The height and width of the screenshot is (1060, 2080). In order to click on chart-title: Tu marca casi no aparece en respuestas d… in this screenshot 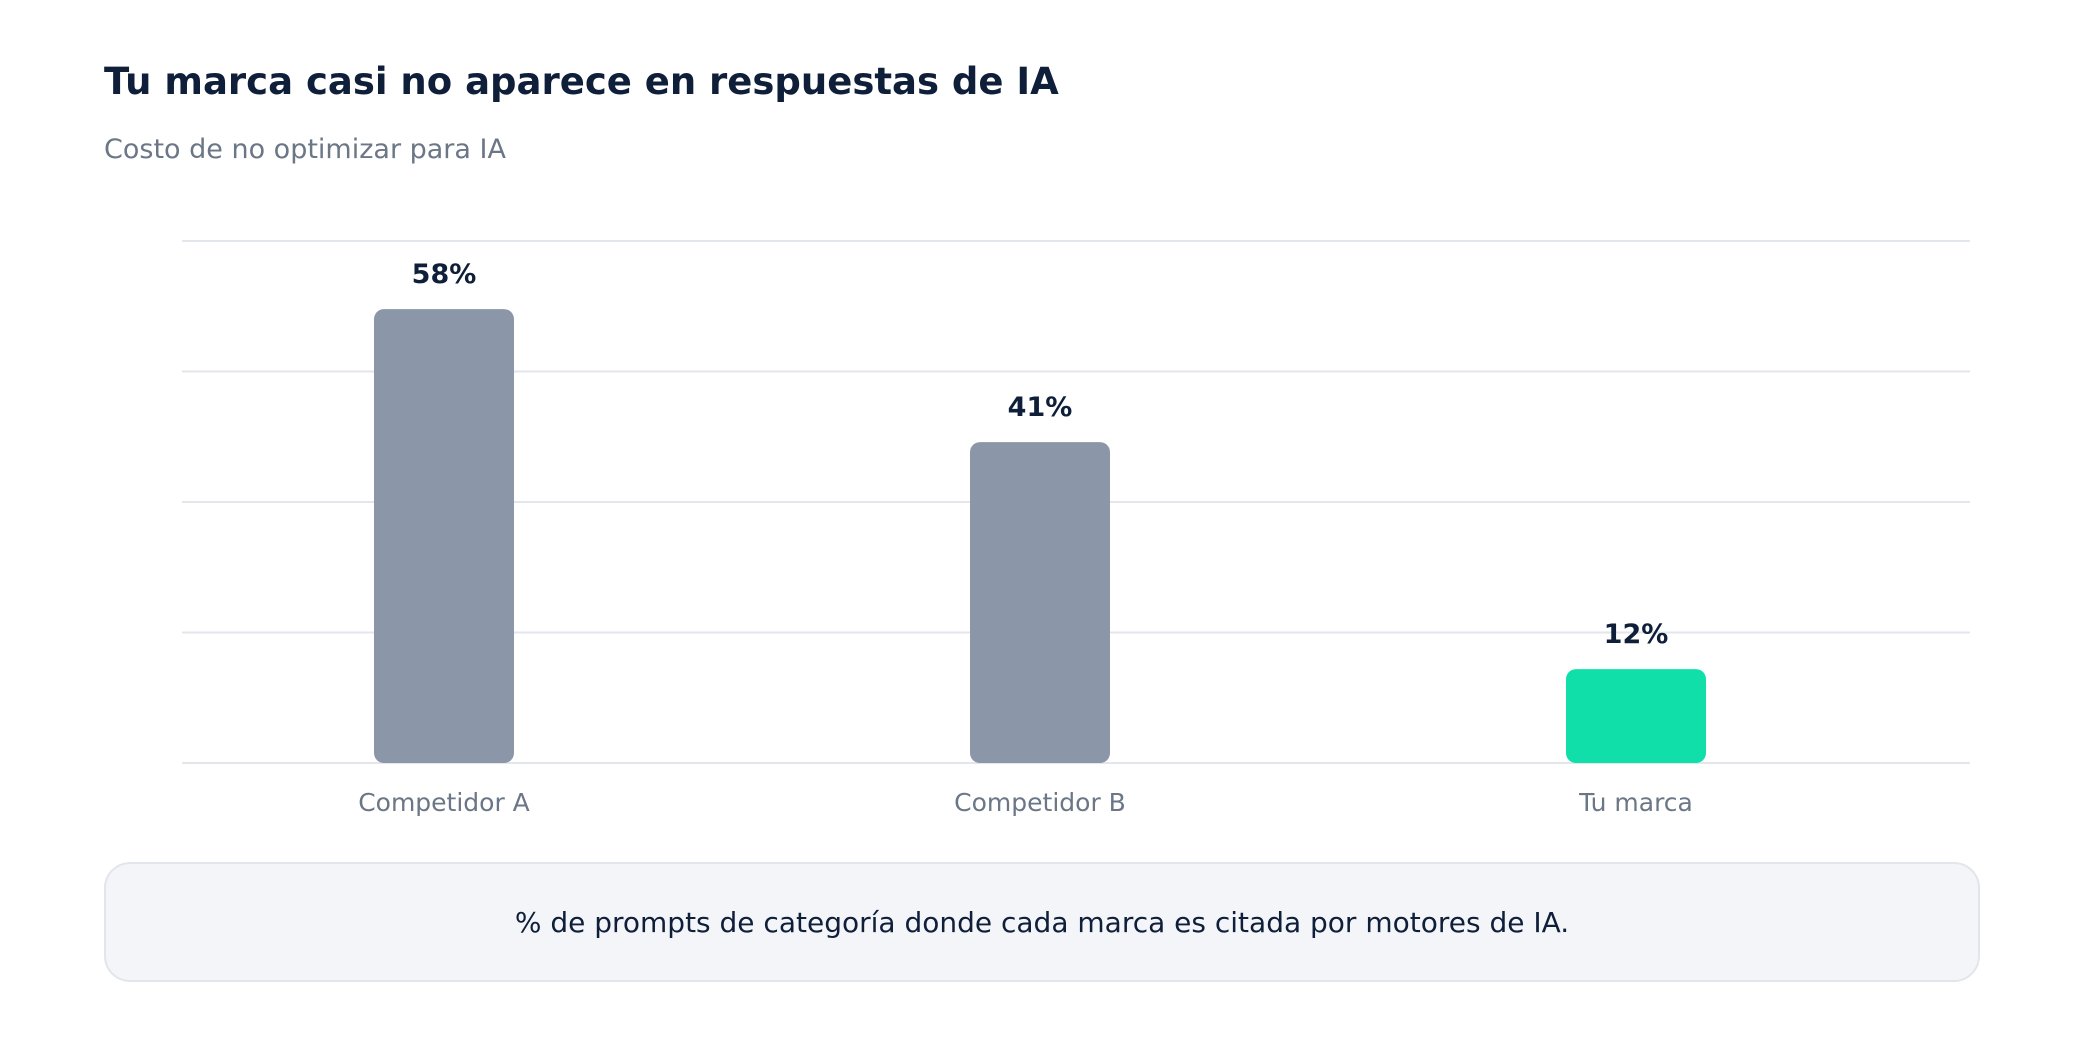, I will do `click(581, 81)`.